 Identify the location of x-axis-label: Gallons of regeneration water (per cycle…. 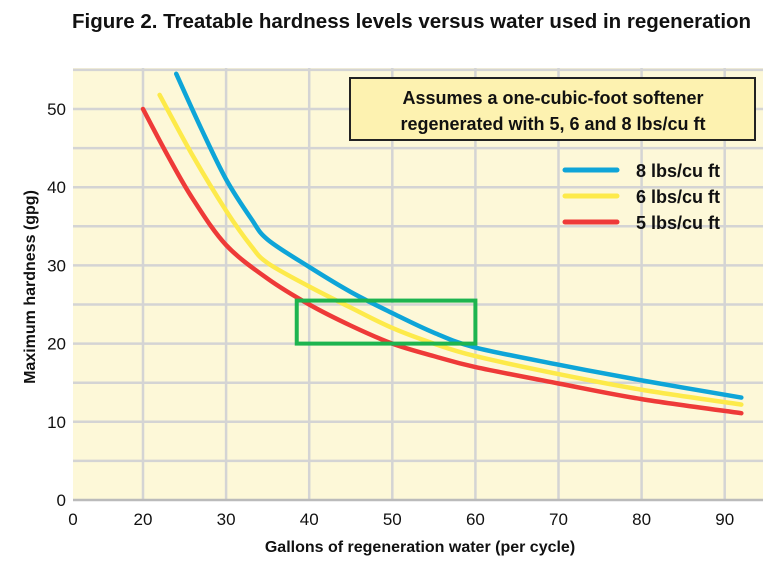
(420, 547).